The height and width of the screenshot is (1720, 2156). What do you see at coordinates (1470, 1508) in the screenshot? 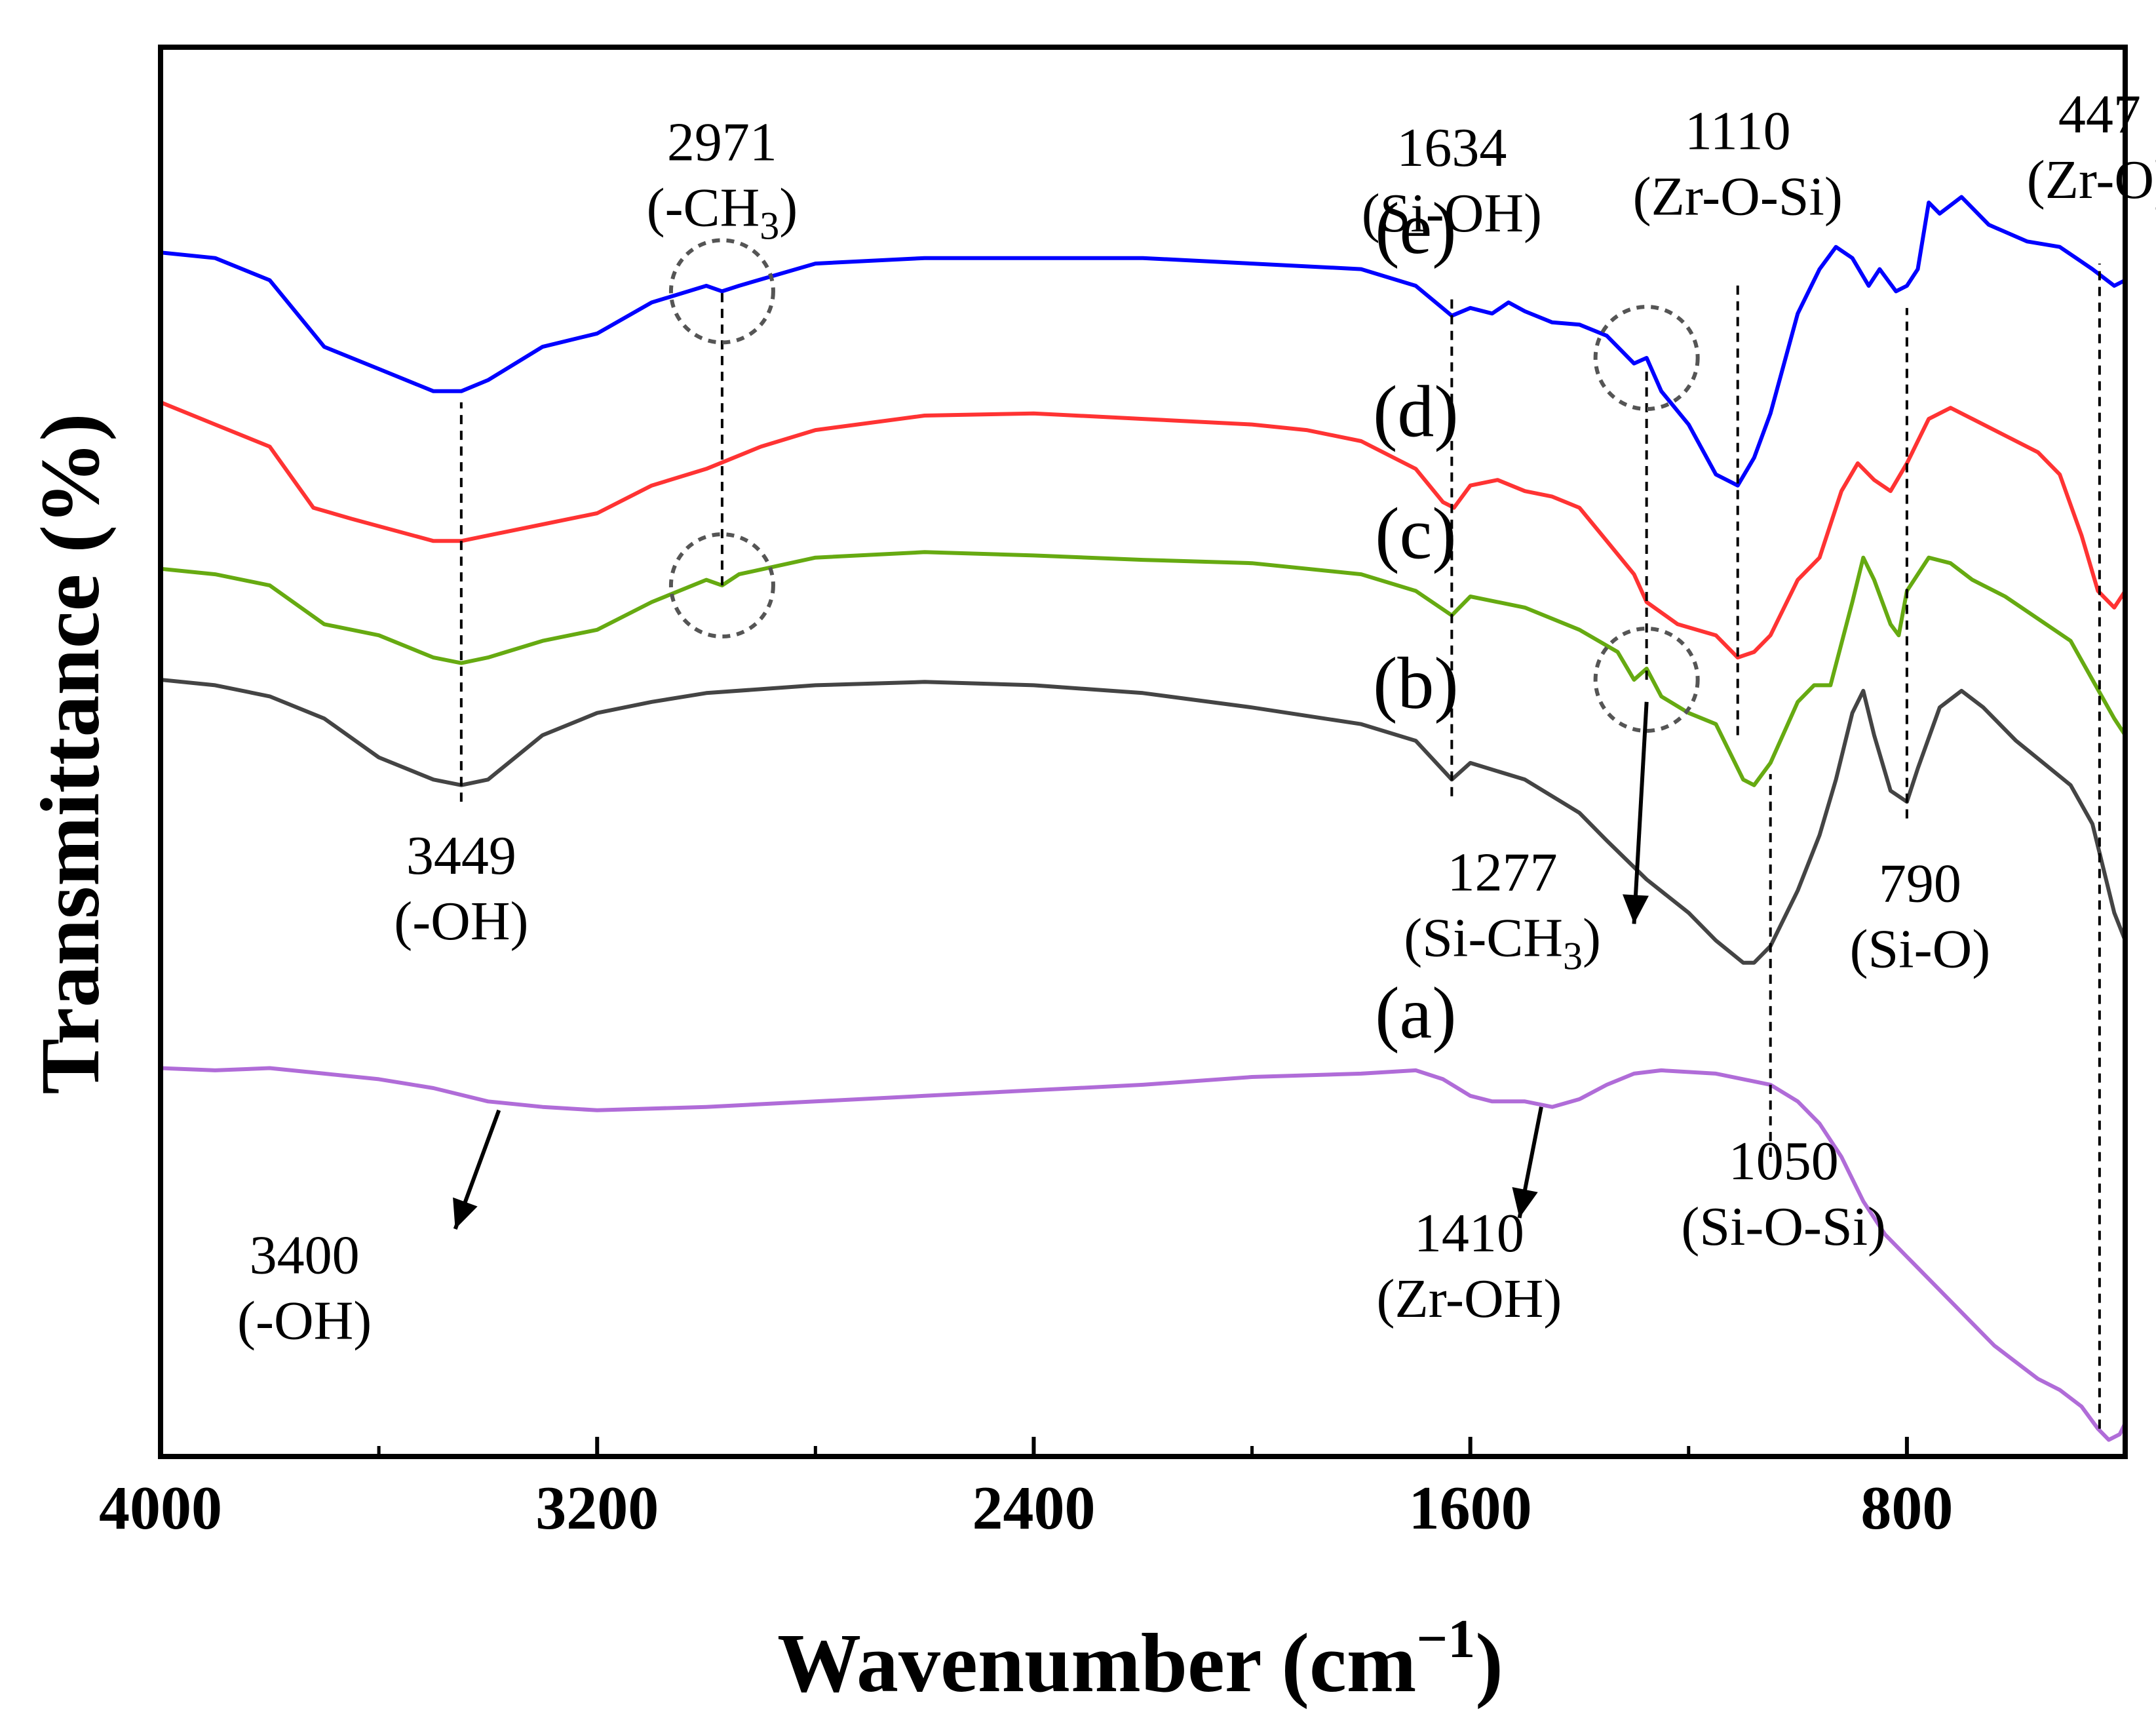
I see `x-tick-label: 1600` at bounding box center [1470, 1508].